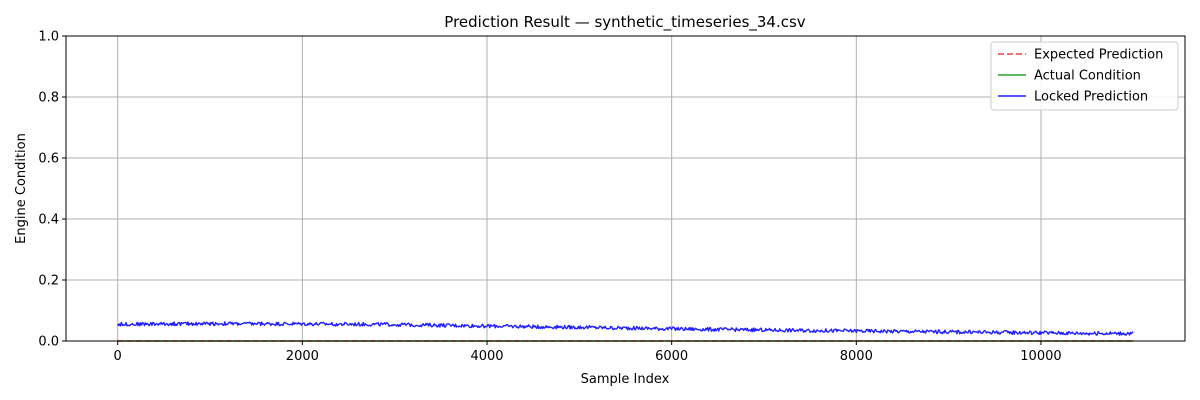  Describe the element at coordinates (48, 159) in the screenshot. I see `y-tick-label: 0.6` at that location.